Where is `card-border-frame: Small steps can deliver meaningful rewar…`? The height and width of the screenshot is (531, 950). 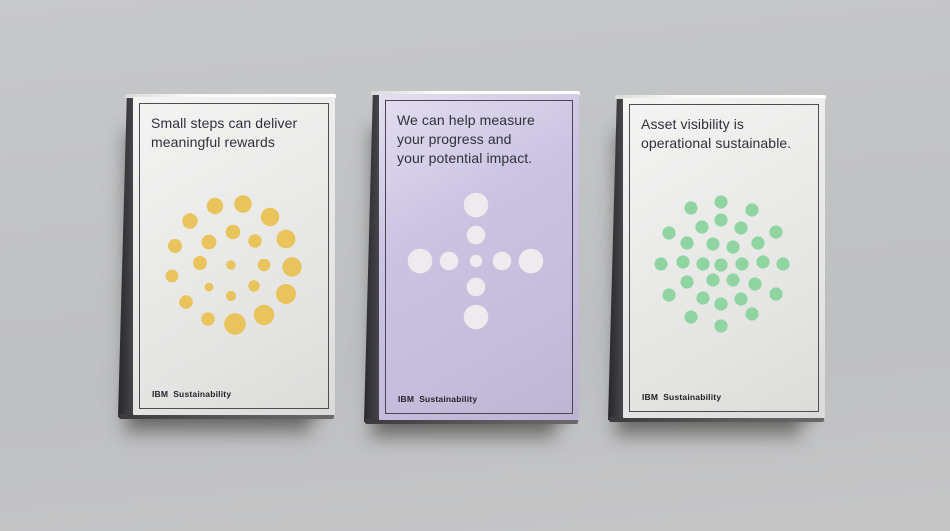 card-border-frame: Small steps can deliver meaningful rewar… is located at coordinates (234, 256).